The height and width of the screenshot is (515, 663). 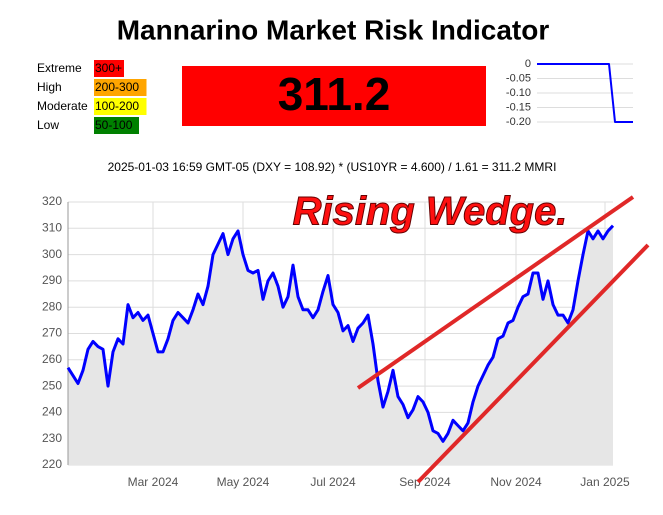 What do you see at coordinates (52, 412) in the screenshot?
I see `y-tick-label: 240` at bounding box center [52, 412].